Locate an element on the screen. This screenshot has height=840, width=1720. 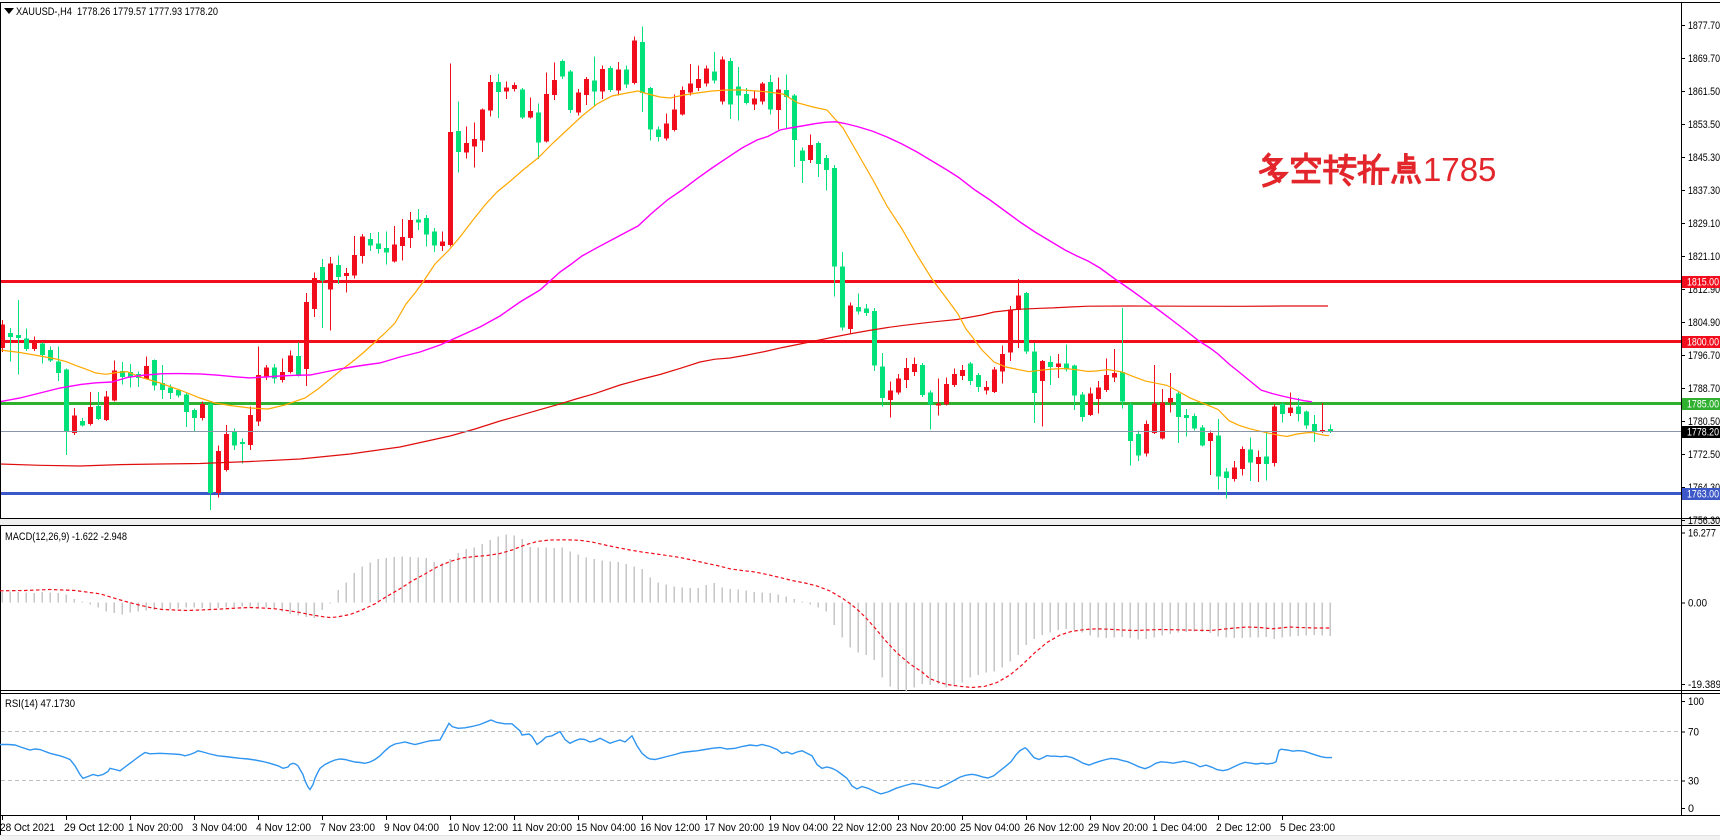
svg-text: 1845.30 is located at coordinates (1704, 158).